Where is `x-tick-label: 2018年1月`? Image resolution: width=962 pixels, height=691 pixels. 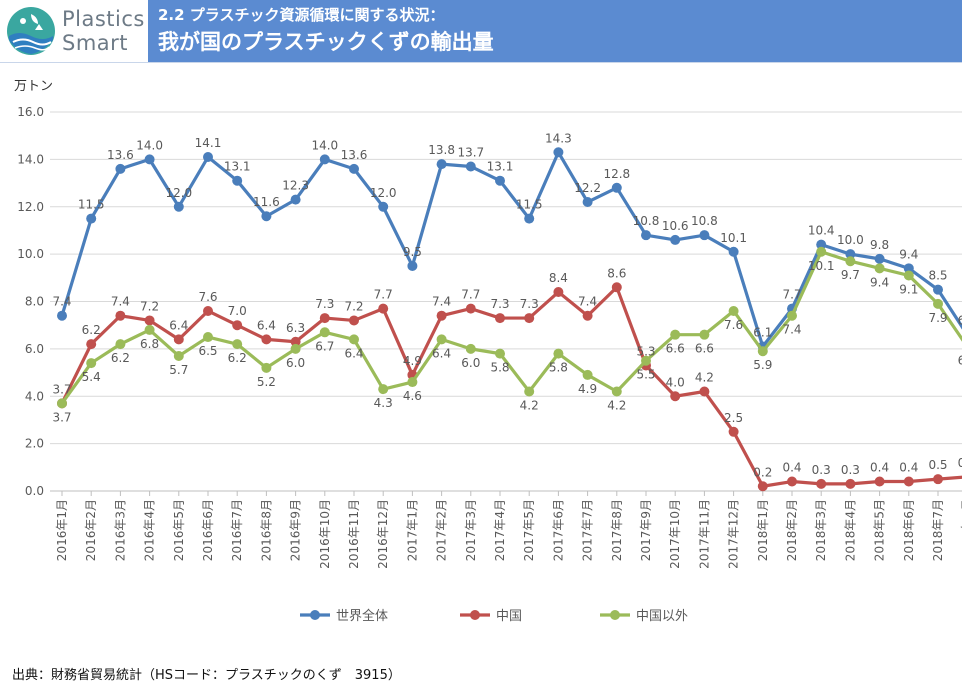 x-tick-label: 2018年1月 is located at coordinates (763, 530).